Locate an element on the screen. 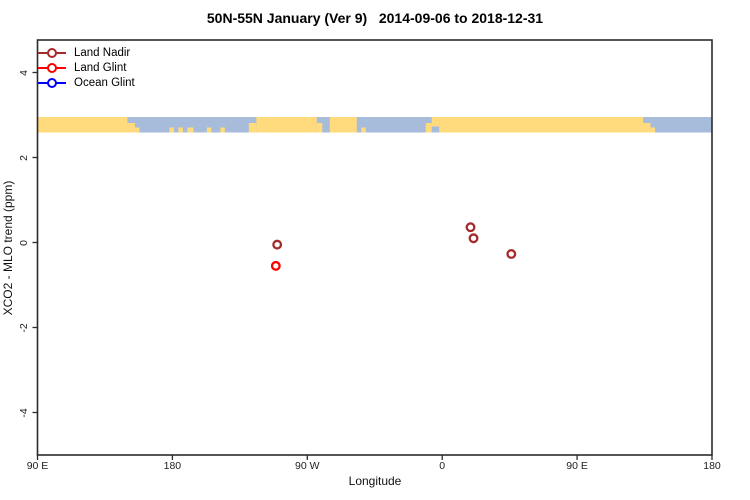 The height and width of the screenshot is (500, 750). y-tick-label: 0 is located at coordinates (24, 242).